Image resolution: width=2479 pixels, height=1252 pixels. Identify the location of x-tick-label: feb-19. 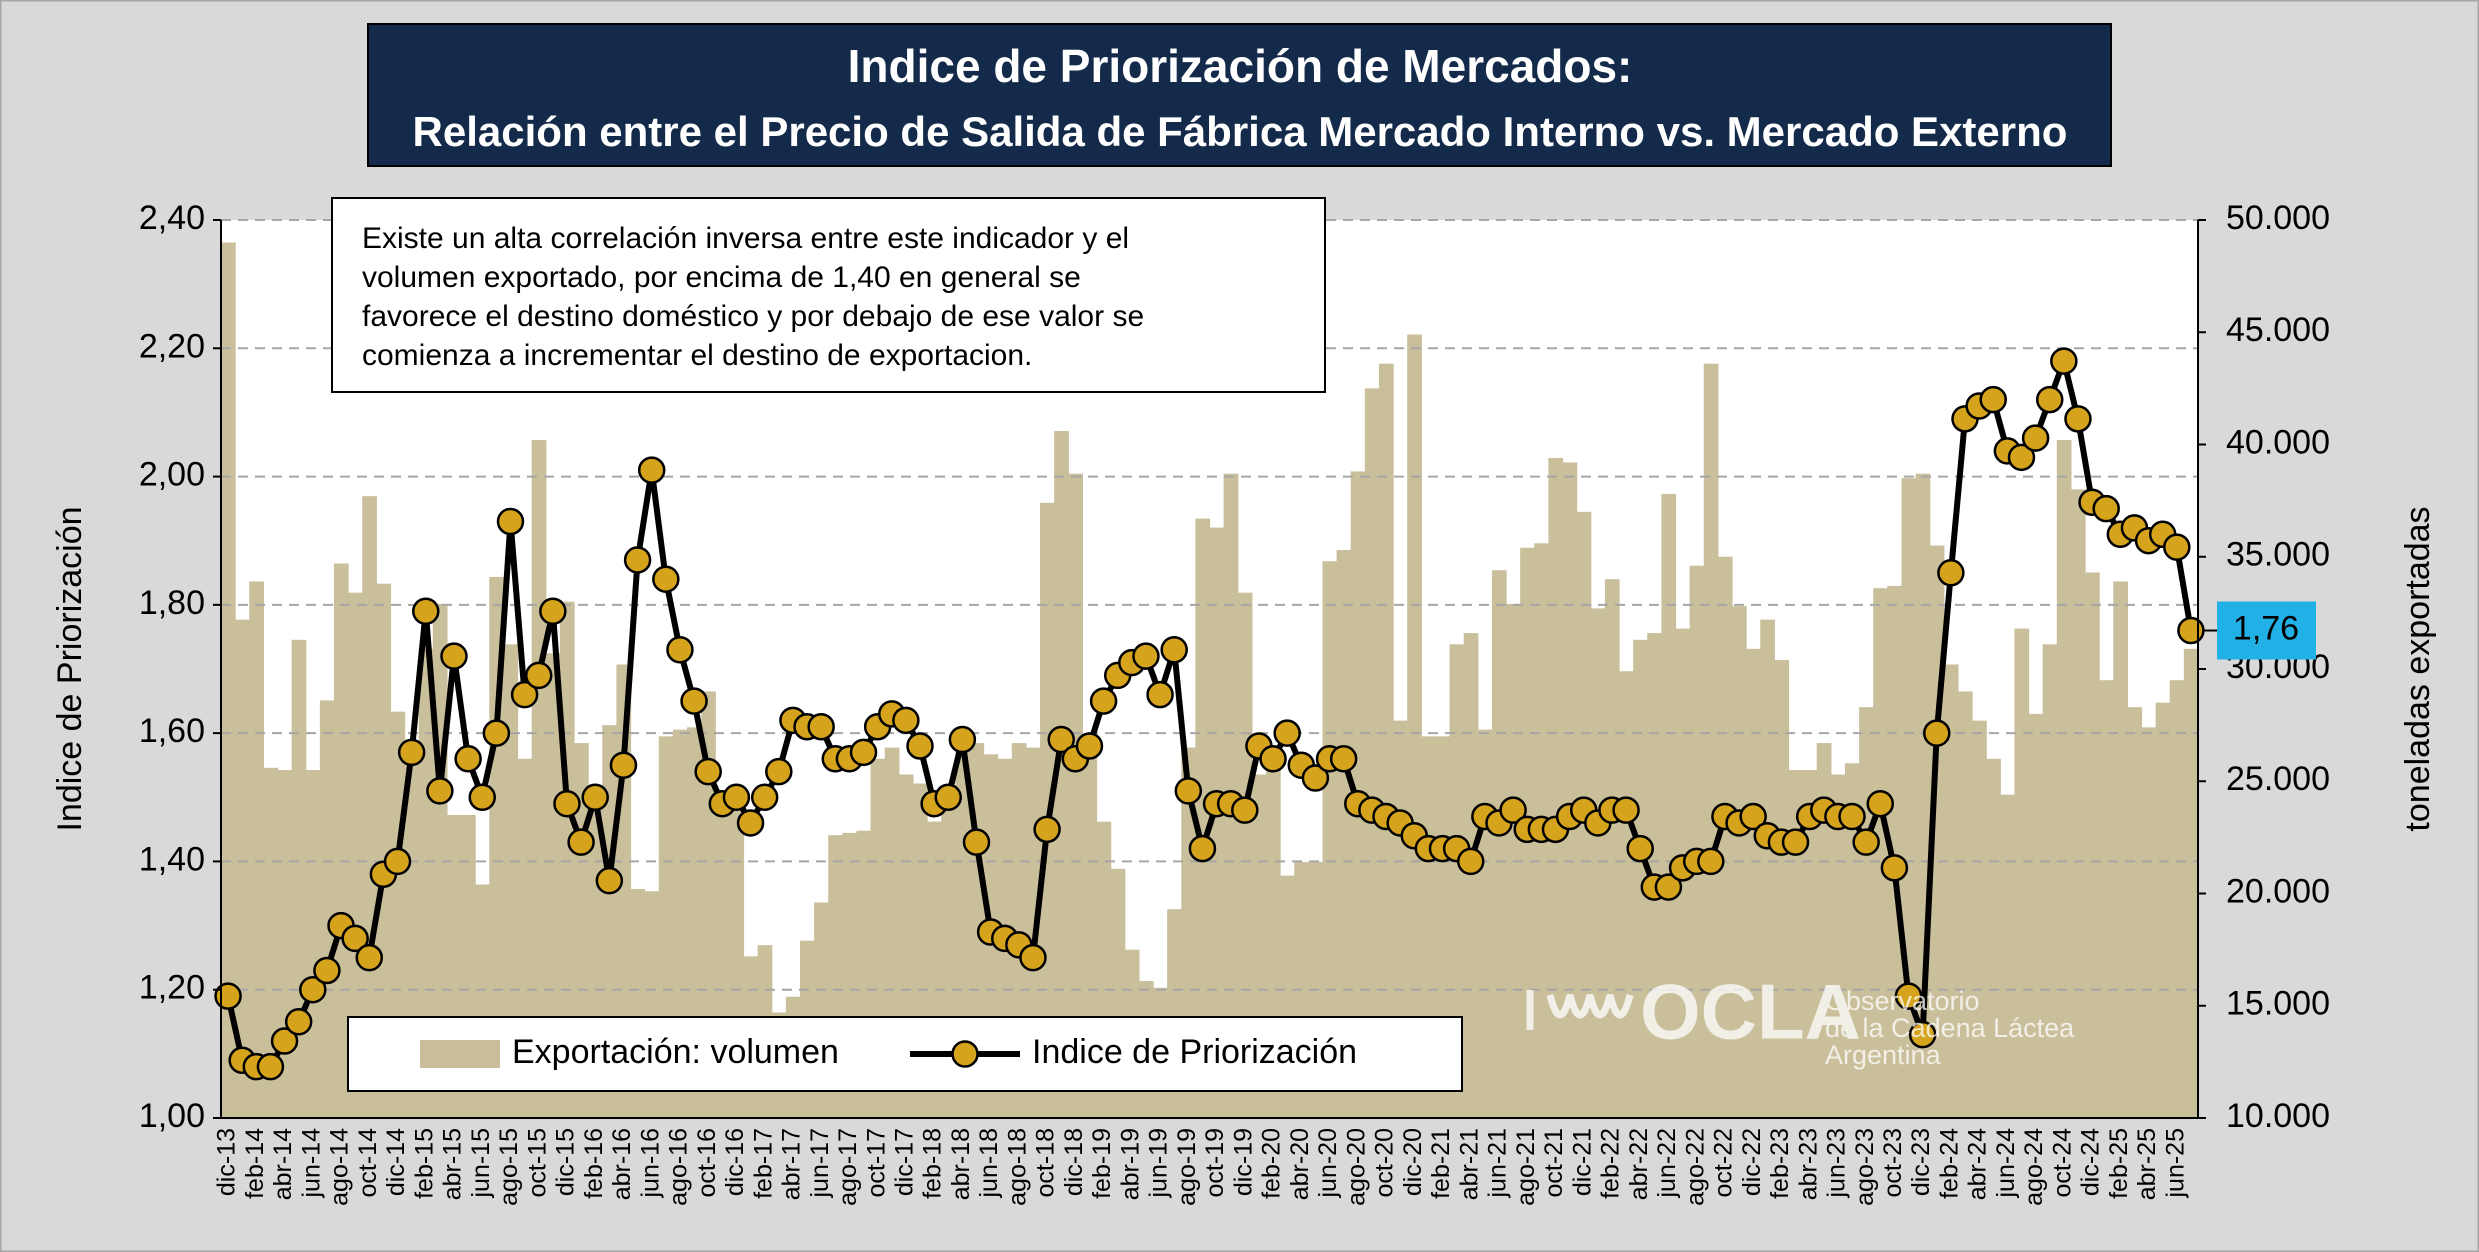
(1102, 1163).